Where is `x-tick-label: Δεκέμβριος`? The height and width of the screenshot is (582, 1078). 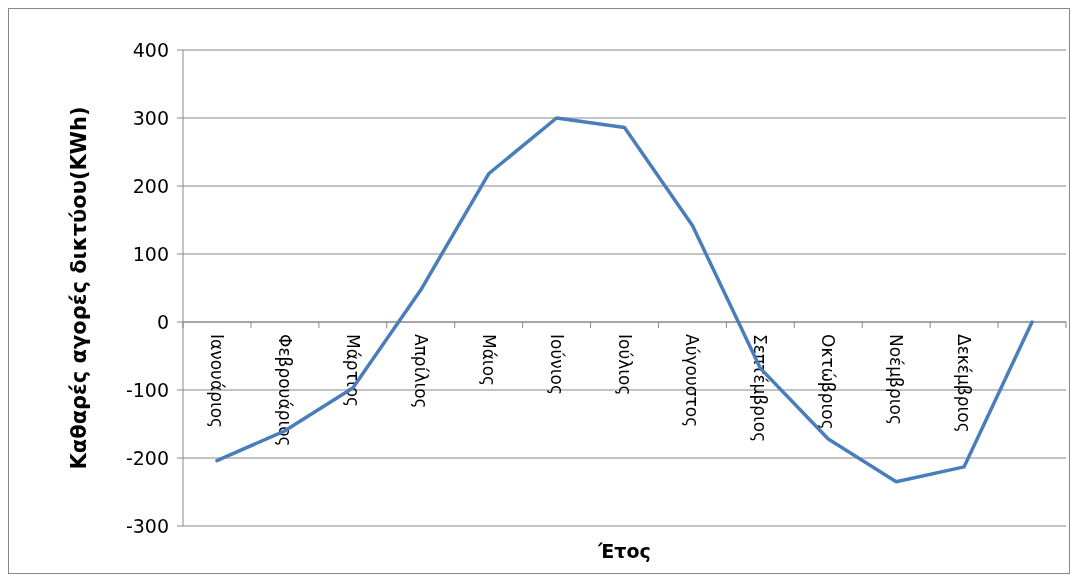 x-tick-label: Δεκέμβριος is located at coordinates (964, 383).